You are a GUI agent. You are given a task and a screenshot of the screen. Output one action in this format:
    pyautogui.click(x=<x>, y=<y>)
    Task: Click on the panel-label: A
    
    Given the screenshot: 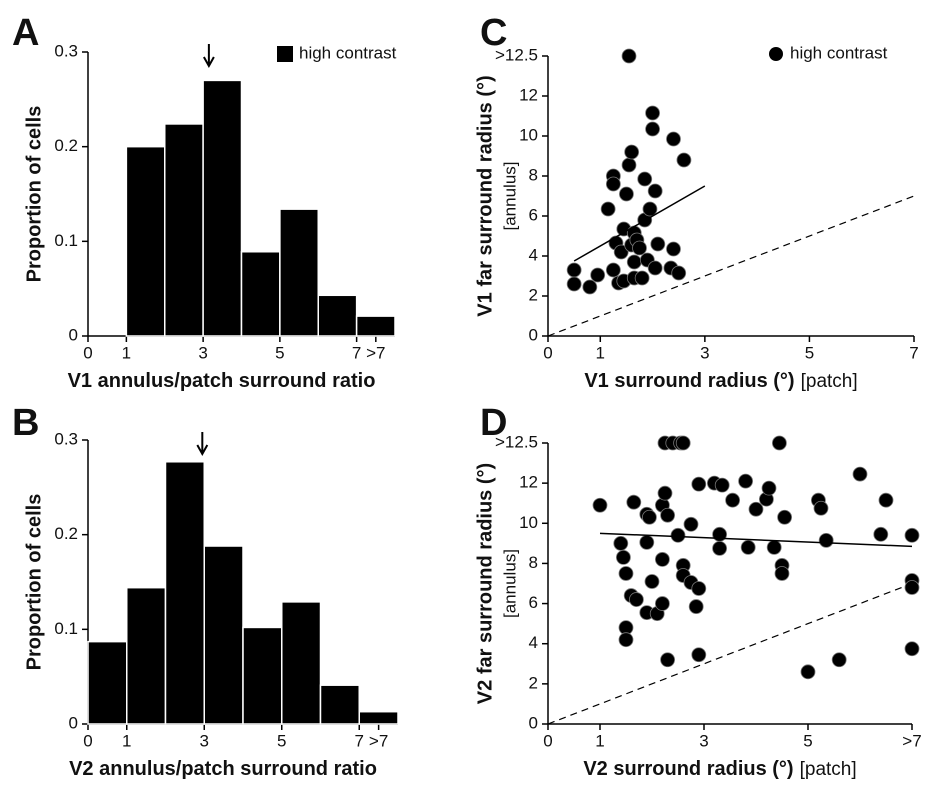 What is the action you would take?
    pyautogui.click(x=25, y=33)
    